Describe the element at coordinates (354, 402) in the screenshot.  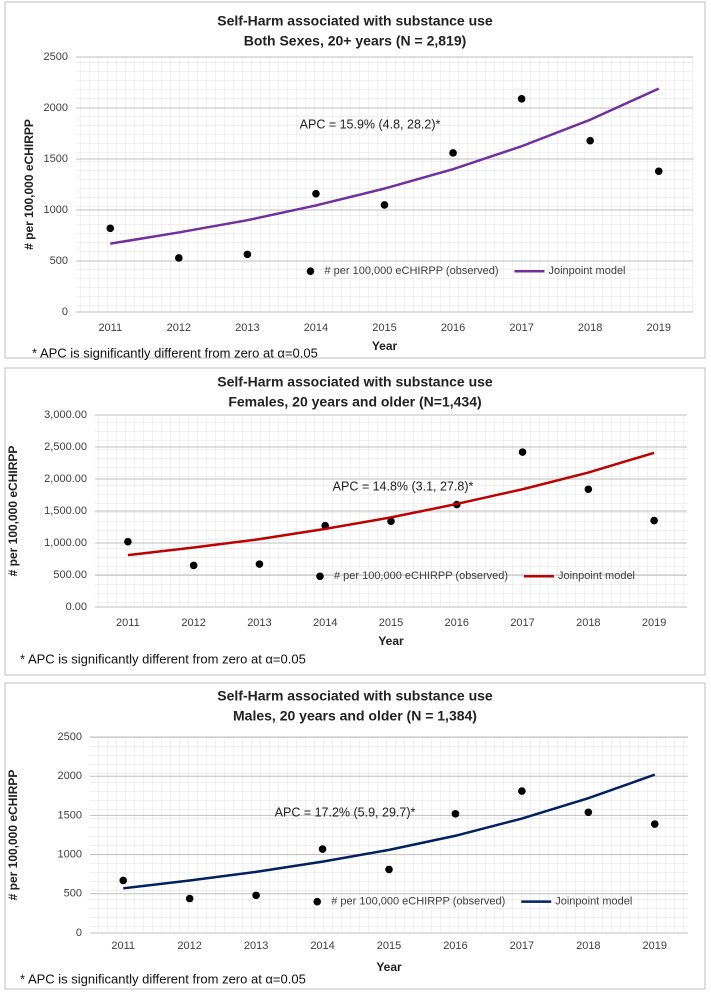
I see `chart-subtitle: Females, 20 years and older (N=1,434)` at that location.